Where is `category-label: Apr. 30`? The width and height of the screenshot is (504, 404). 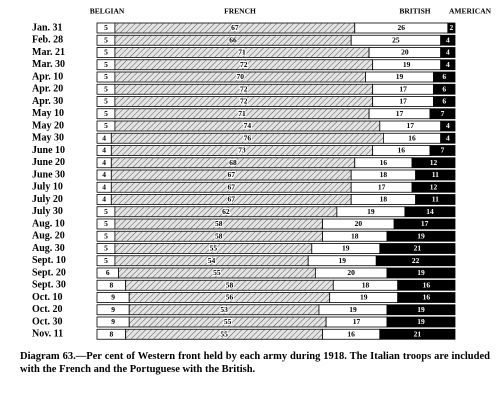 category-label: Apr. 30 is located at coordinates (47, 101).